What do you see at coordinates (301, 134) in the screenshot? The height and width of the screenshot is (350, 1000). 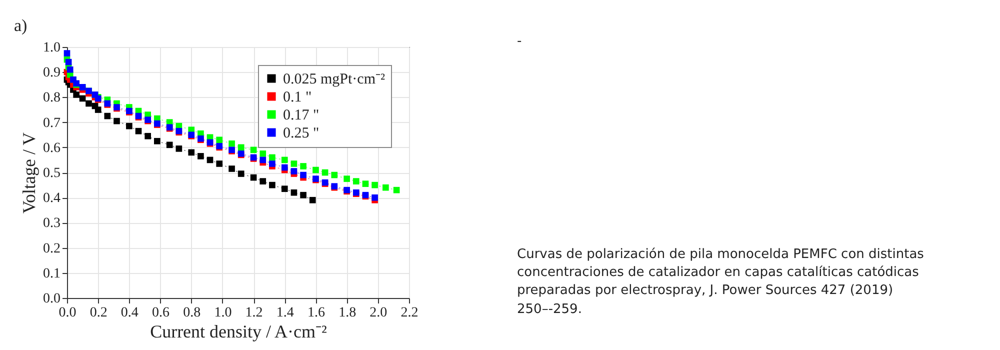 I see `legend-label: 0.25 "` at bounding box center [301, 134].